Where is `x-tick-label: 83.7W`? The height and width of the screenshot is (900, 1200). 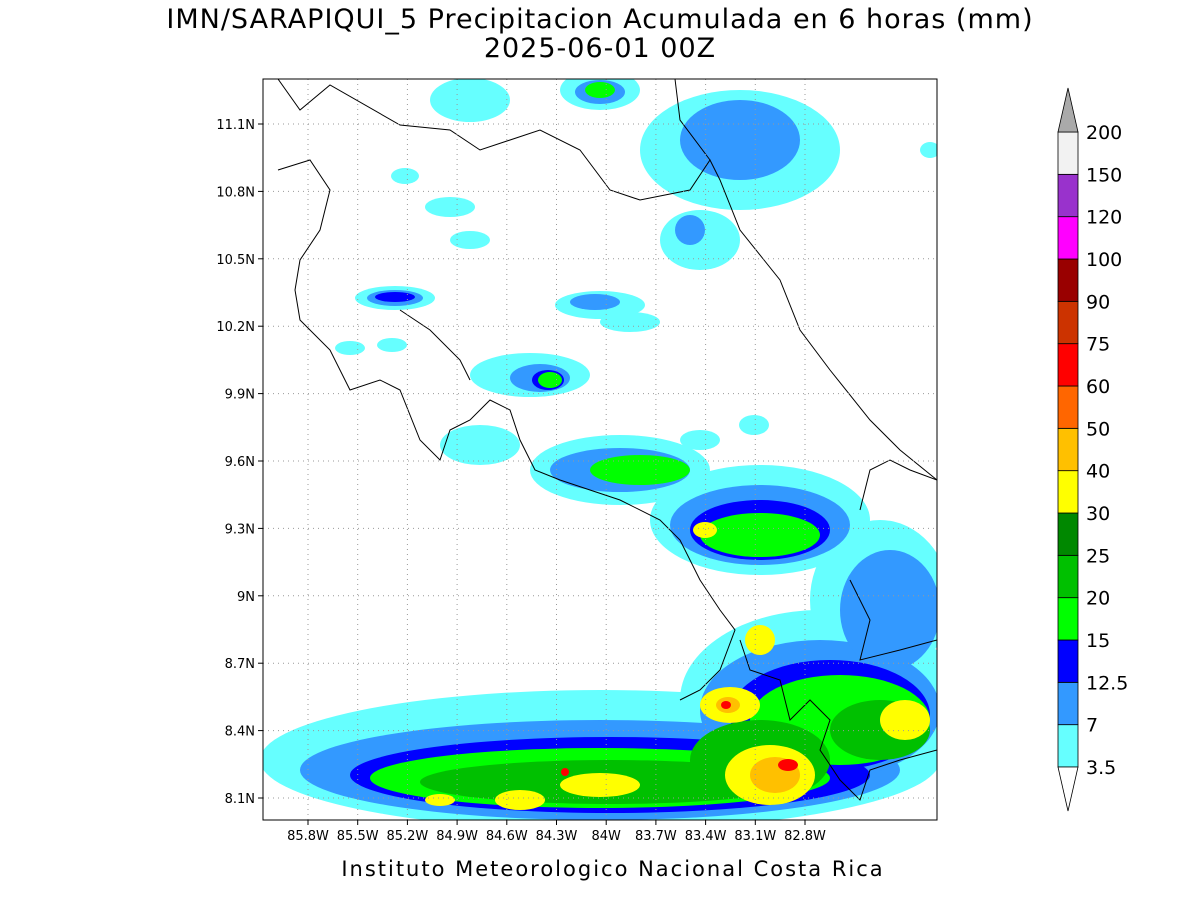 x-tick-label: 83.7W is located at coordinates (656, 836).